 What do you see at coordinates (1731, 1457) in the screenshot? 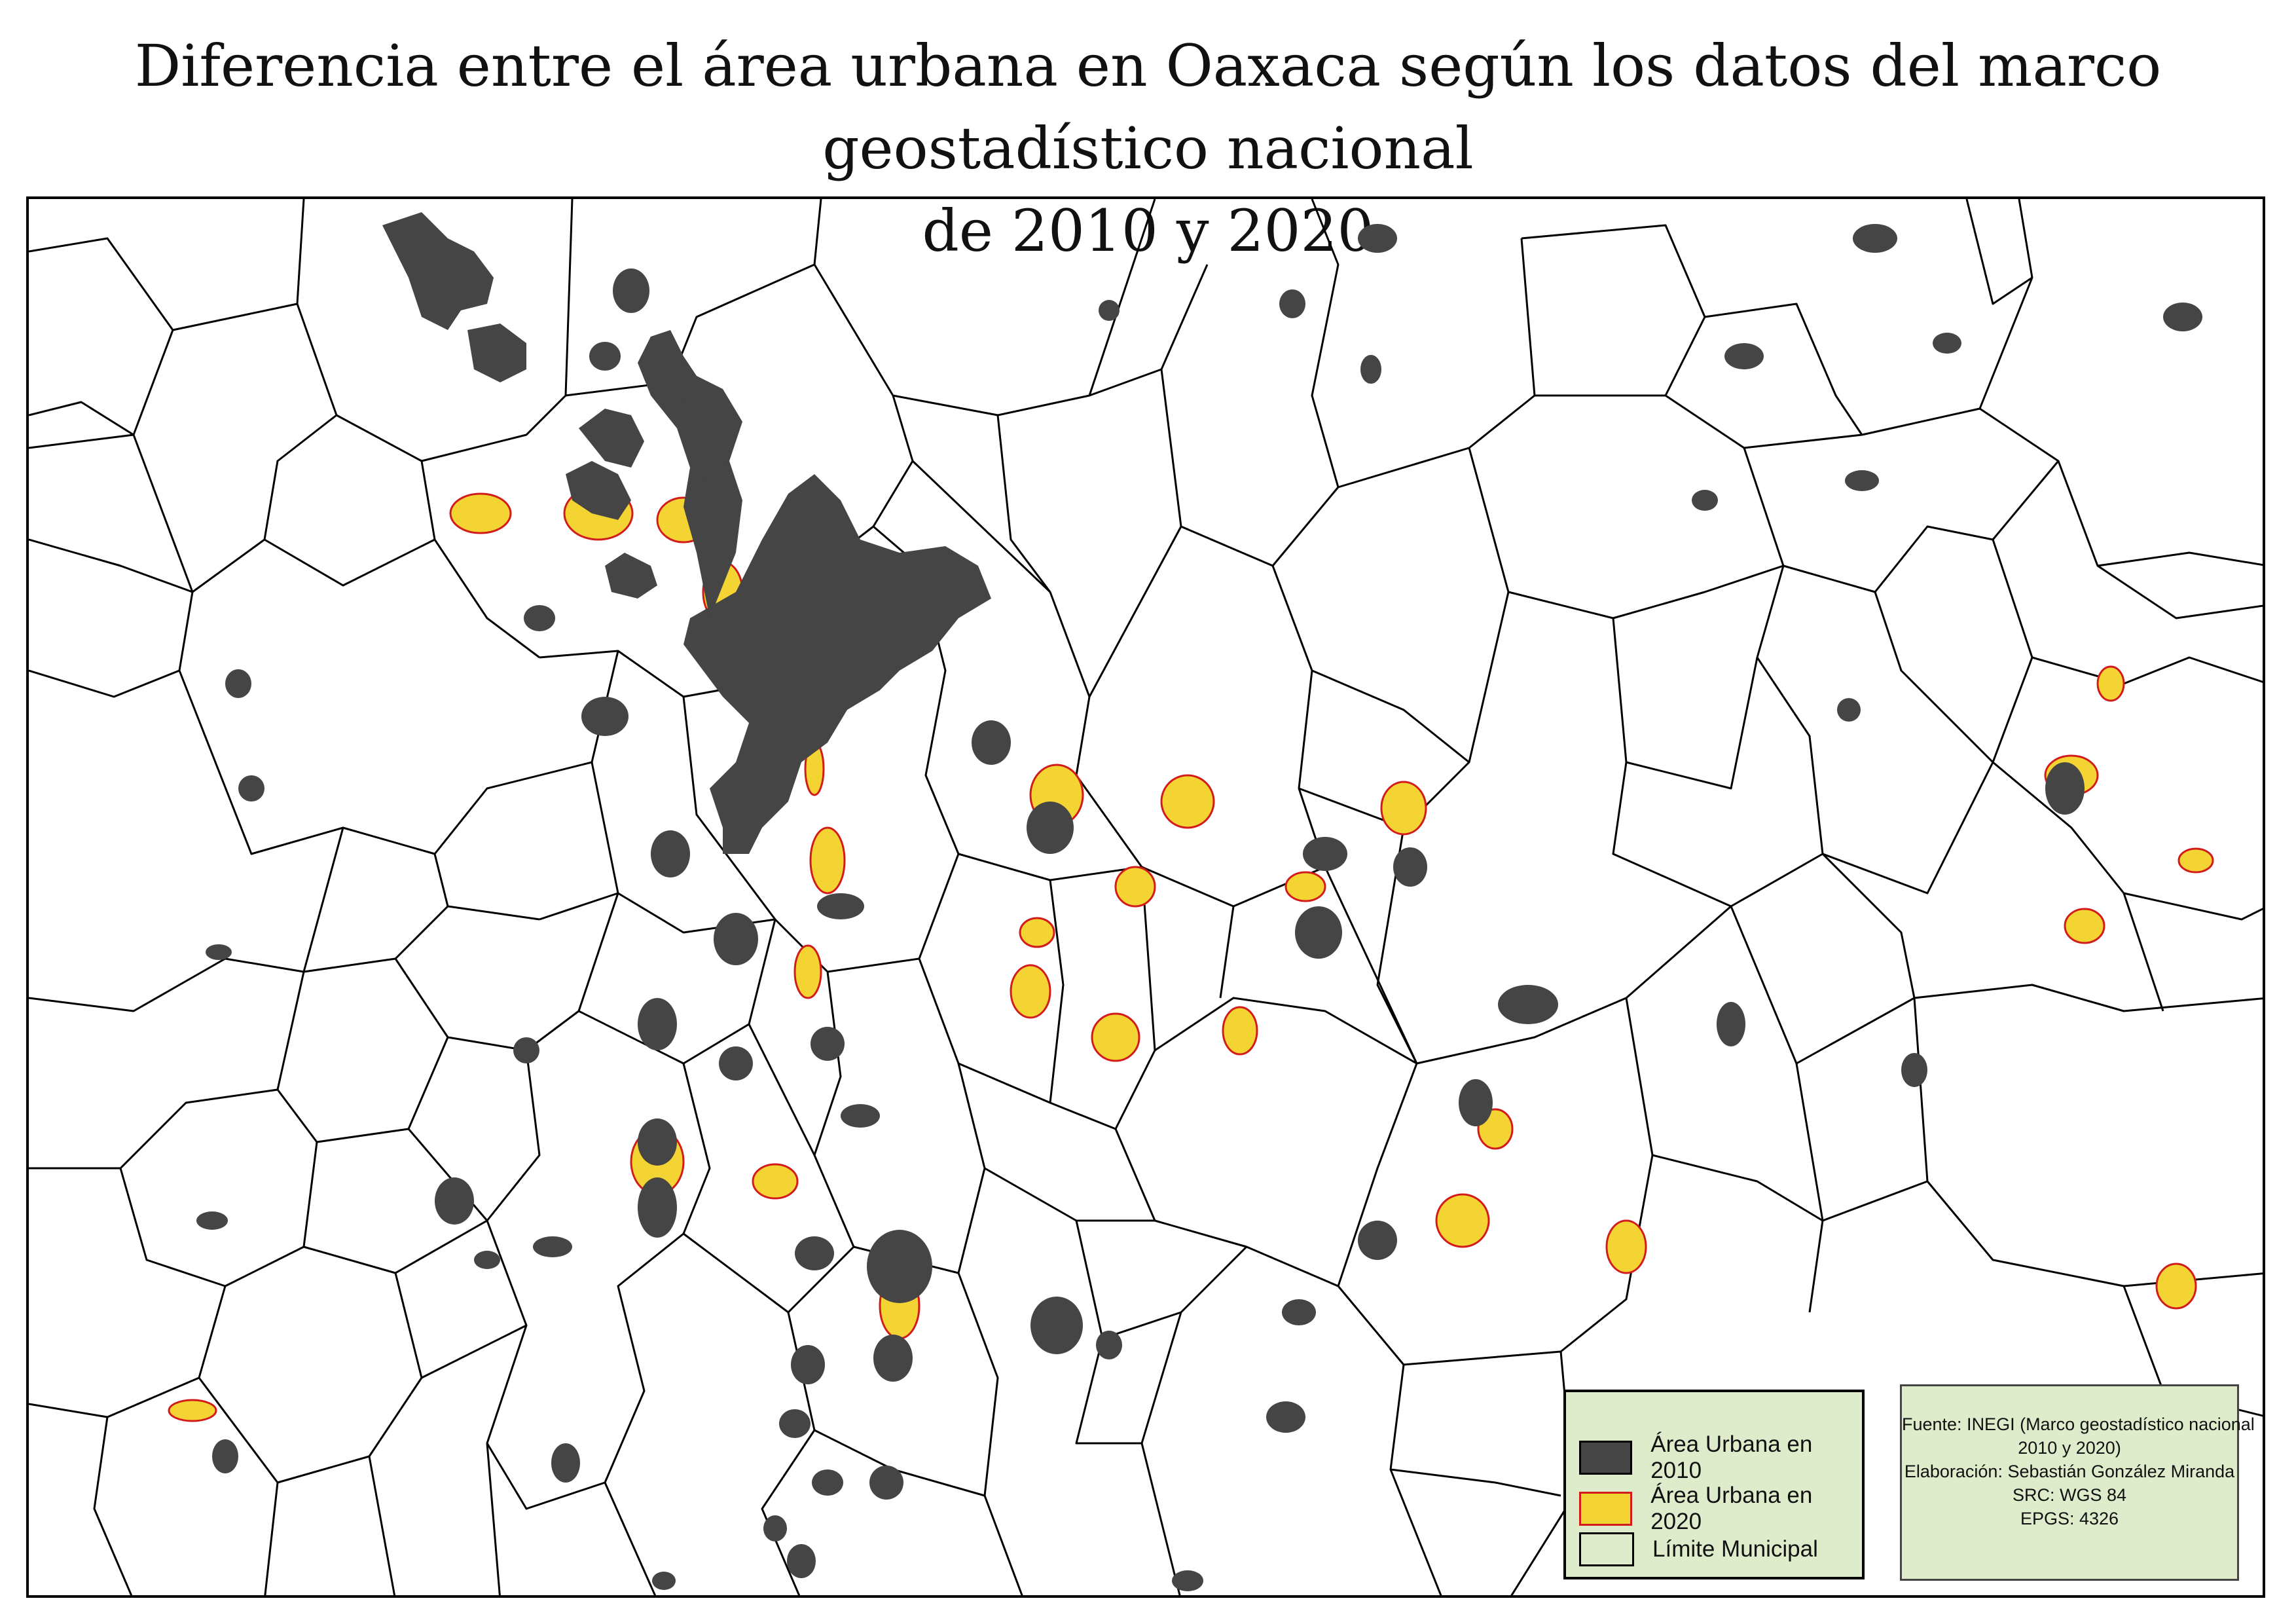
I see `legend-label-urban-2010: Área Urbana en 2010` at bounding box center [1731, 1457].